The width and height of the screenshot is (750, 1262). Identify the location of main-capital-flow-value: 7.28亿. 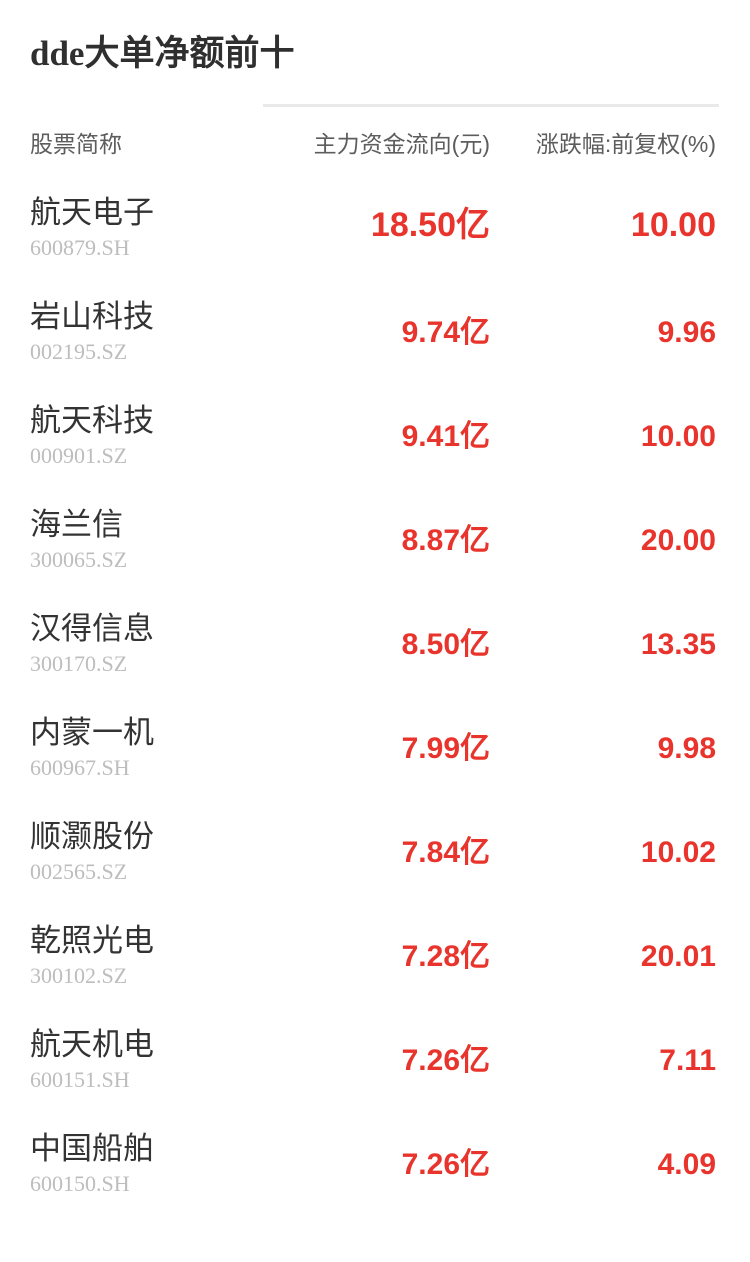
(445, 956).